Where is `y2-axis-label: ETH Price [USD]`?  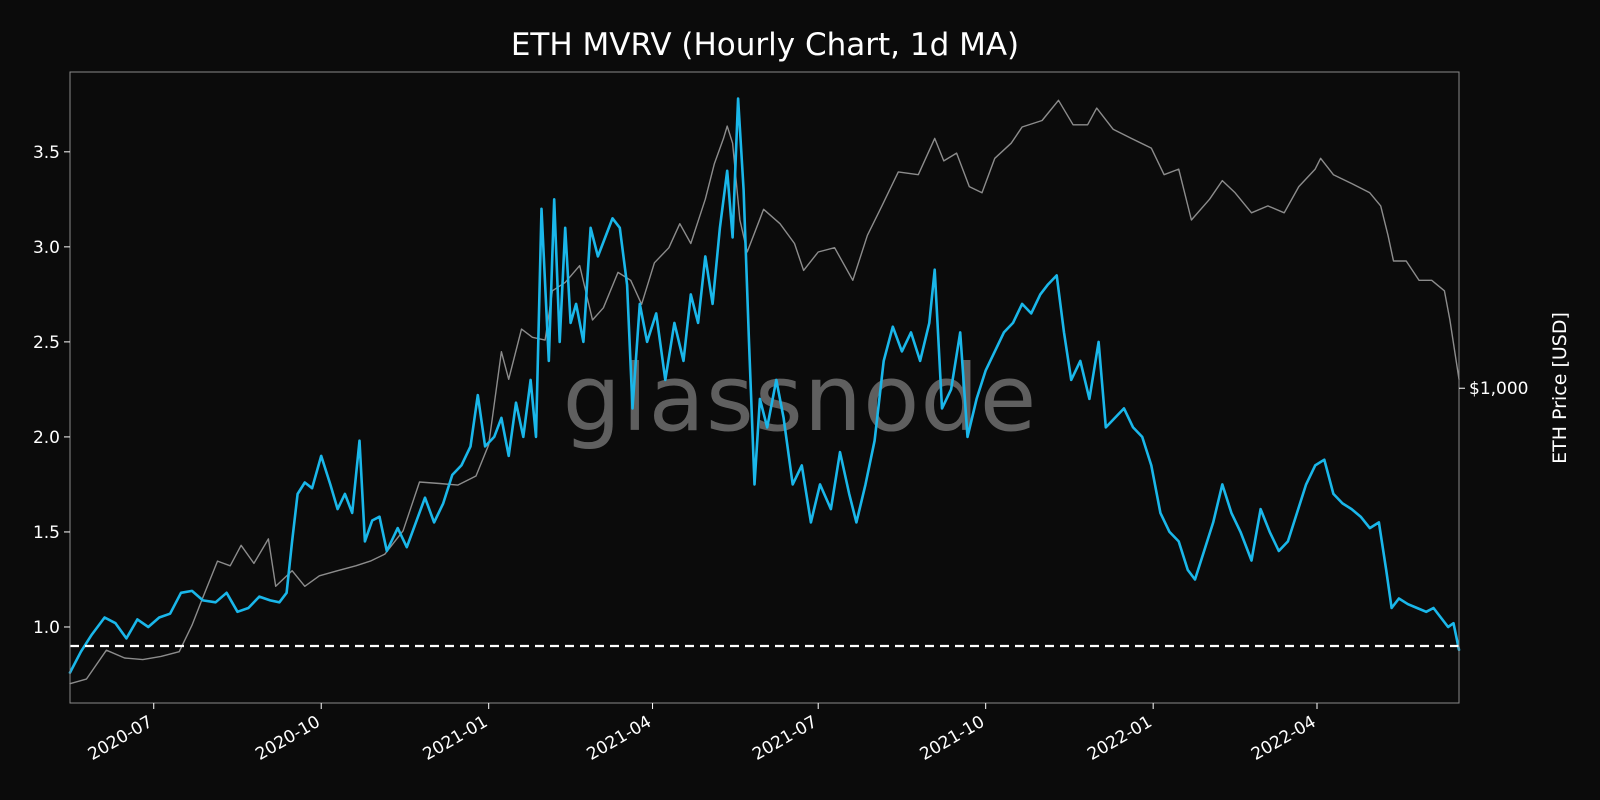
y2-axis-label: ETH Price [USD] is located at coordinates (1560, 388).